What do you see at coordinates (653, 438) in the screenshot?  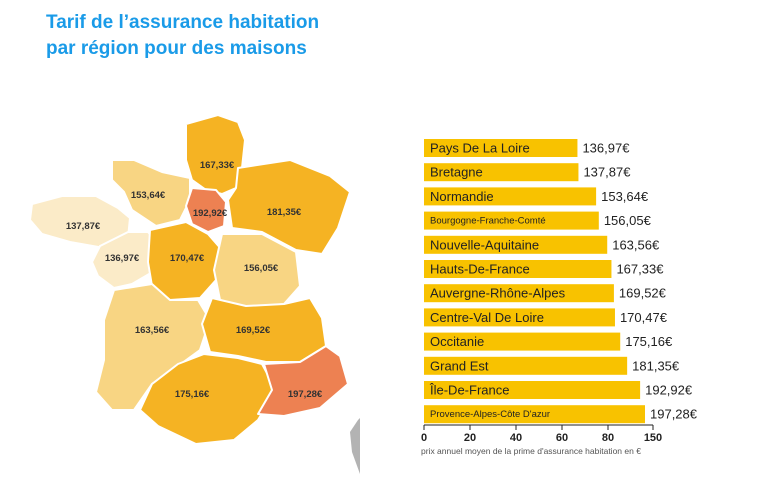 I see `x-tick-label: 150` at bounding box center [653, 438].